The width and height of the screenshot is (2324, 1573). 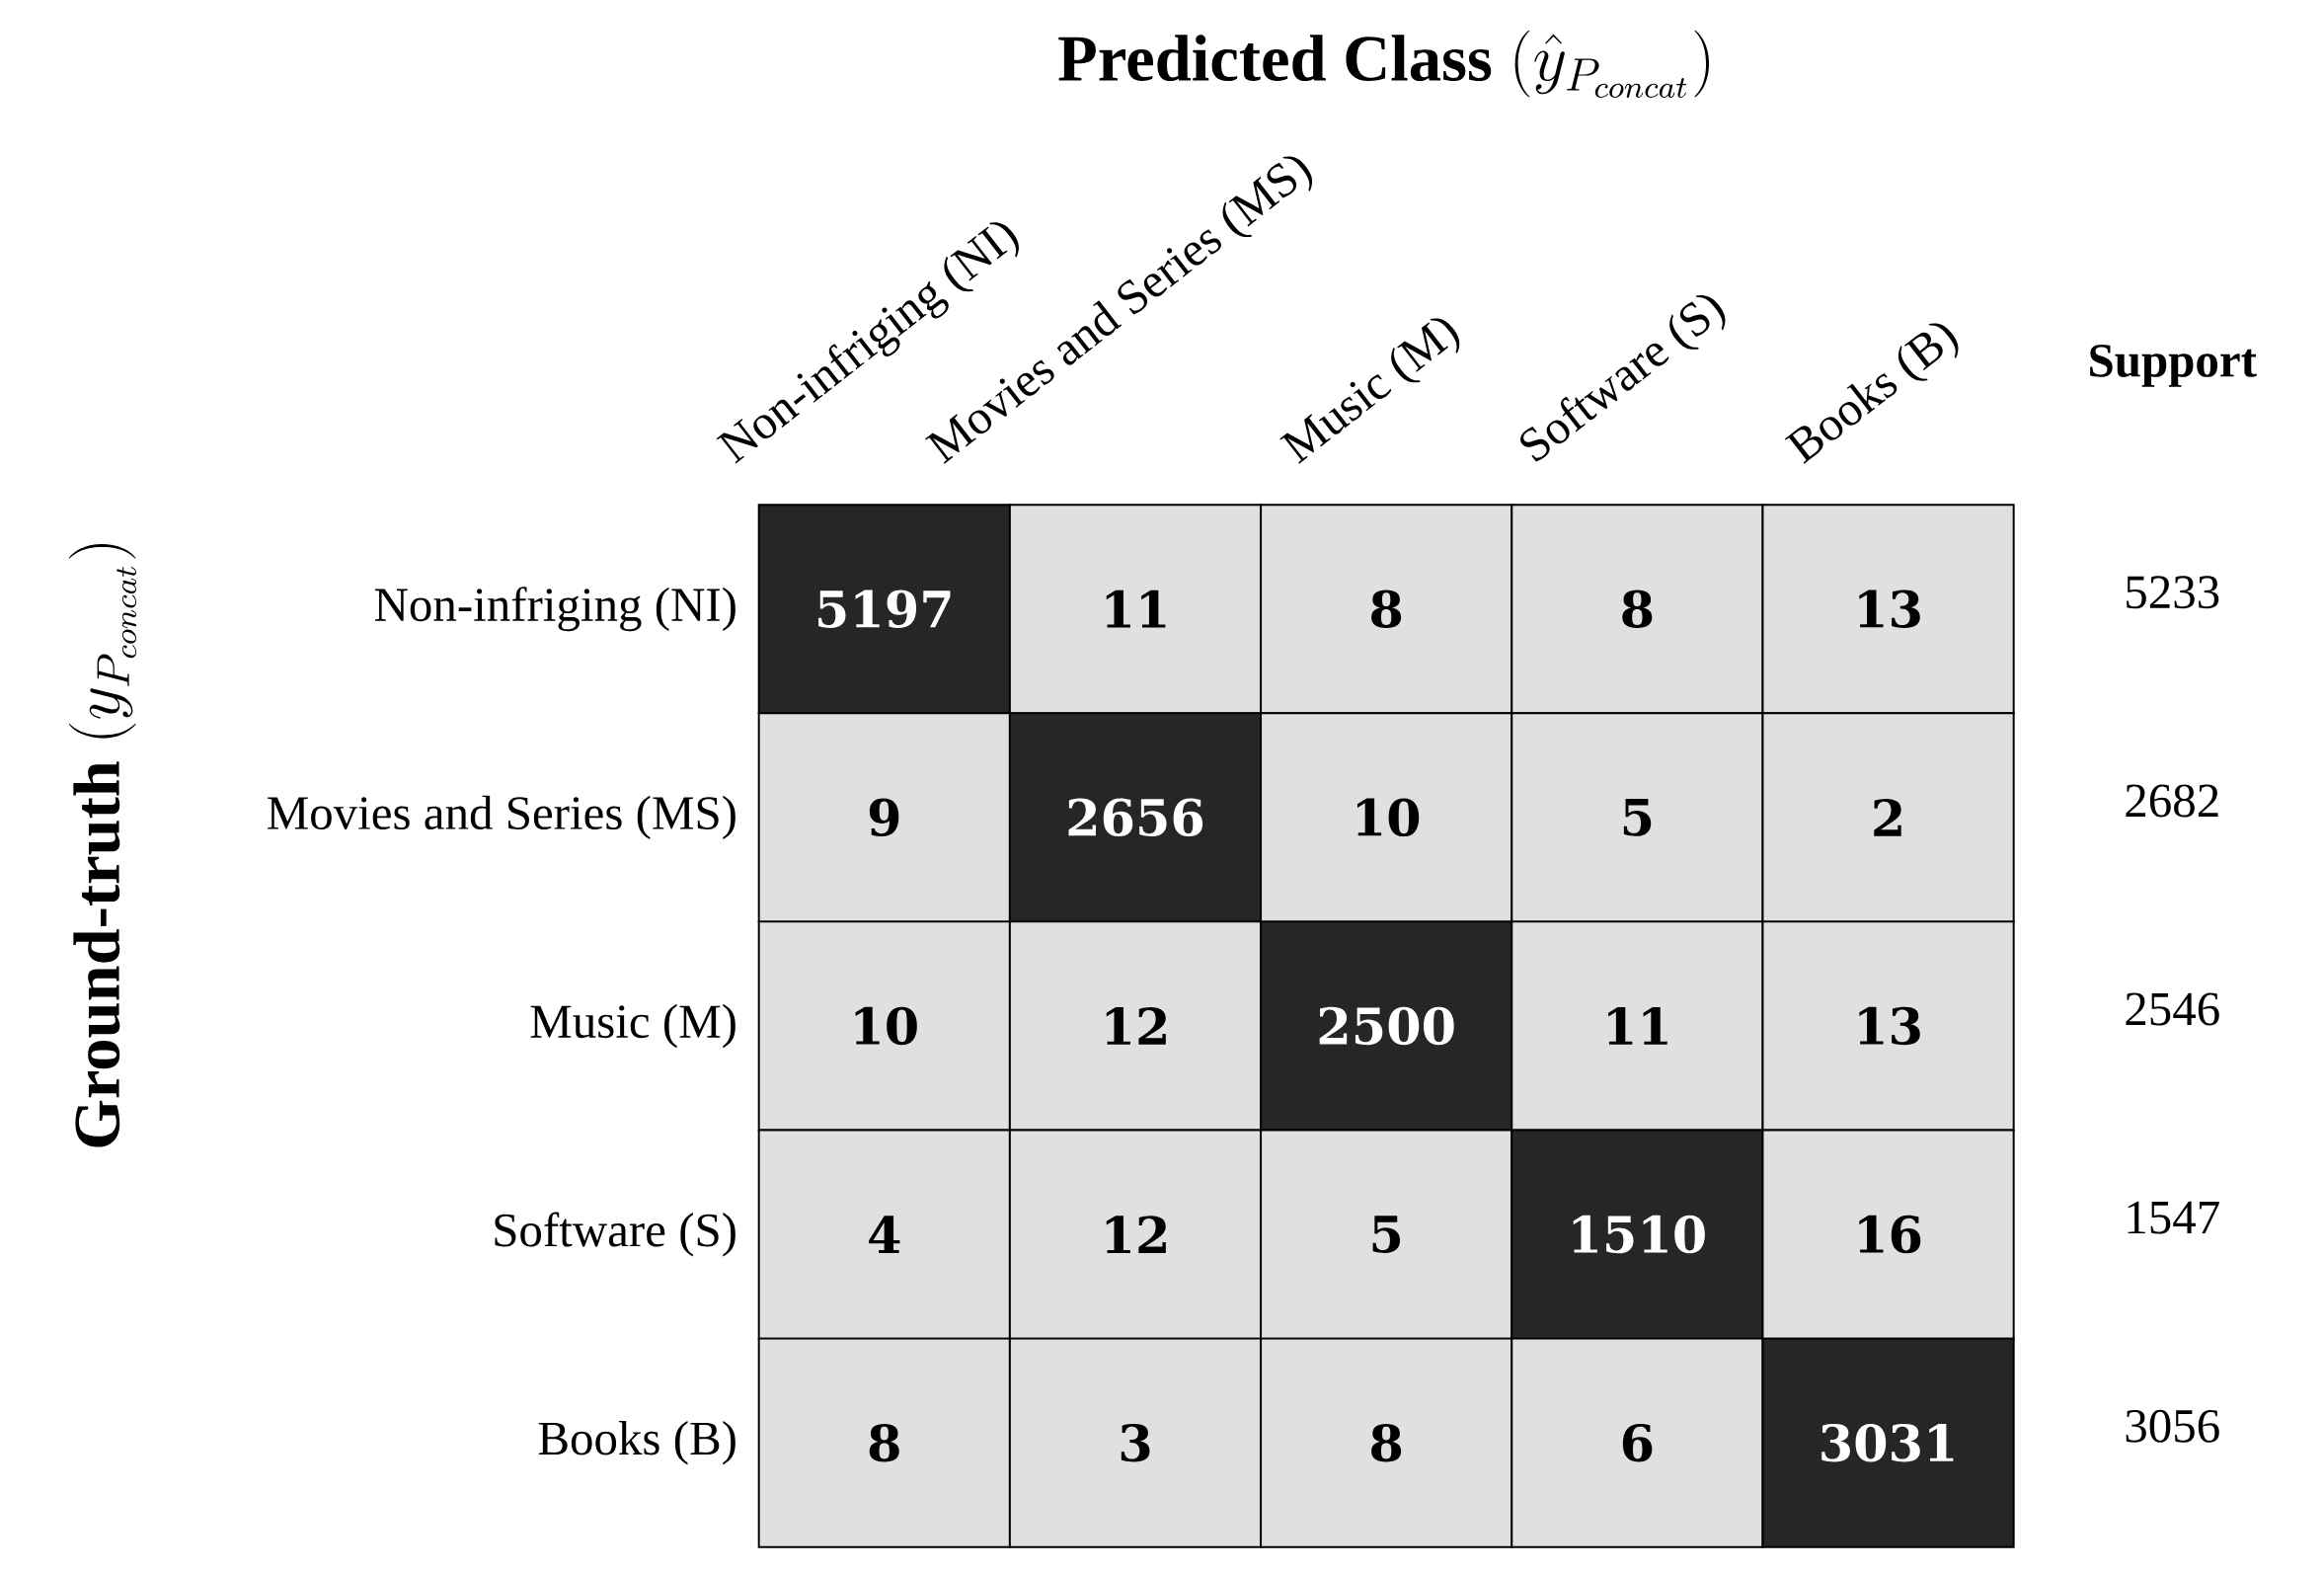 I want to click on data-label: 16, so click(x=1890, y=1235).